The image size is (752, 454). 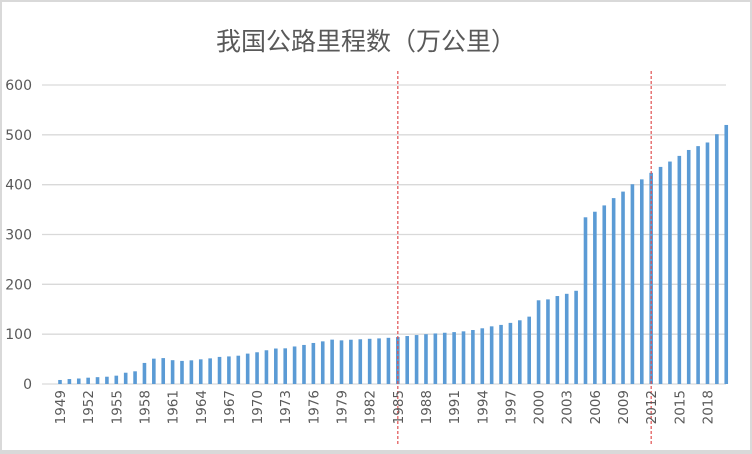 I want to click on bar-1958, so click(x=144, y=373).